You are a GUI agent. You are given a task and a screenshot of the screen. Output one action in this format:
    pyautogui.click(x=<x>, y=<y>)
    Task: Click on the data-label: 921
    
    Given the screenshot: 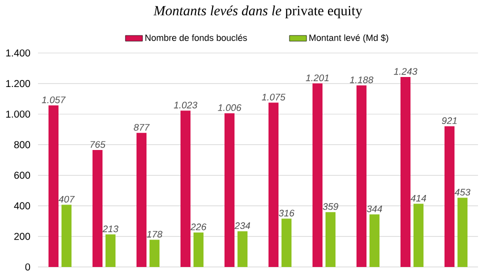 What is the action you would take?
    pyautogui.click(x=449, y=120)
    